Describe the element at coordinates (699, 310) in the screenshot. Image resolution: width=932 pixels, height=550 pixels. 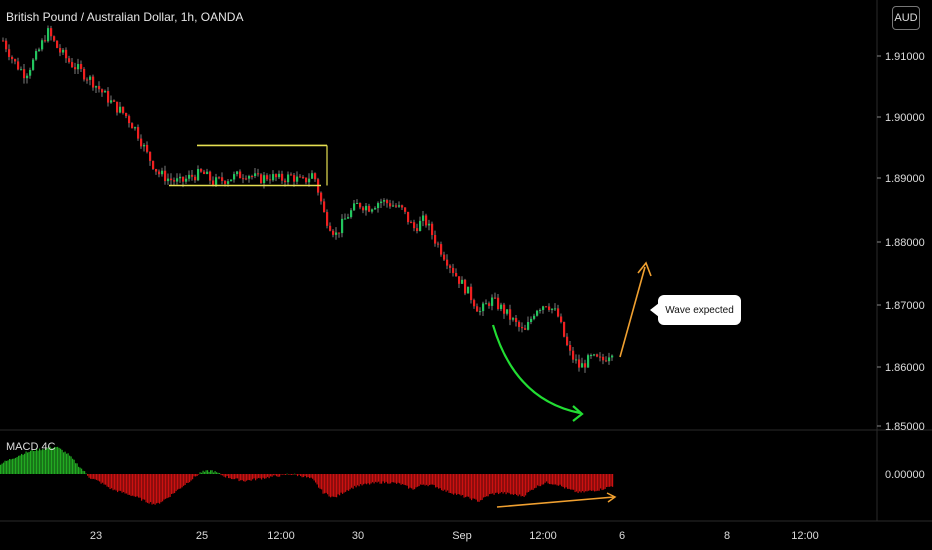
I see `wave-expected-callout: Wave expected` at that location.